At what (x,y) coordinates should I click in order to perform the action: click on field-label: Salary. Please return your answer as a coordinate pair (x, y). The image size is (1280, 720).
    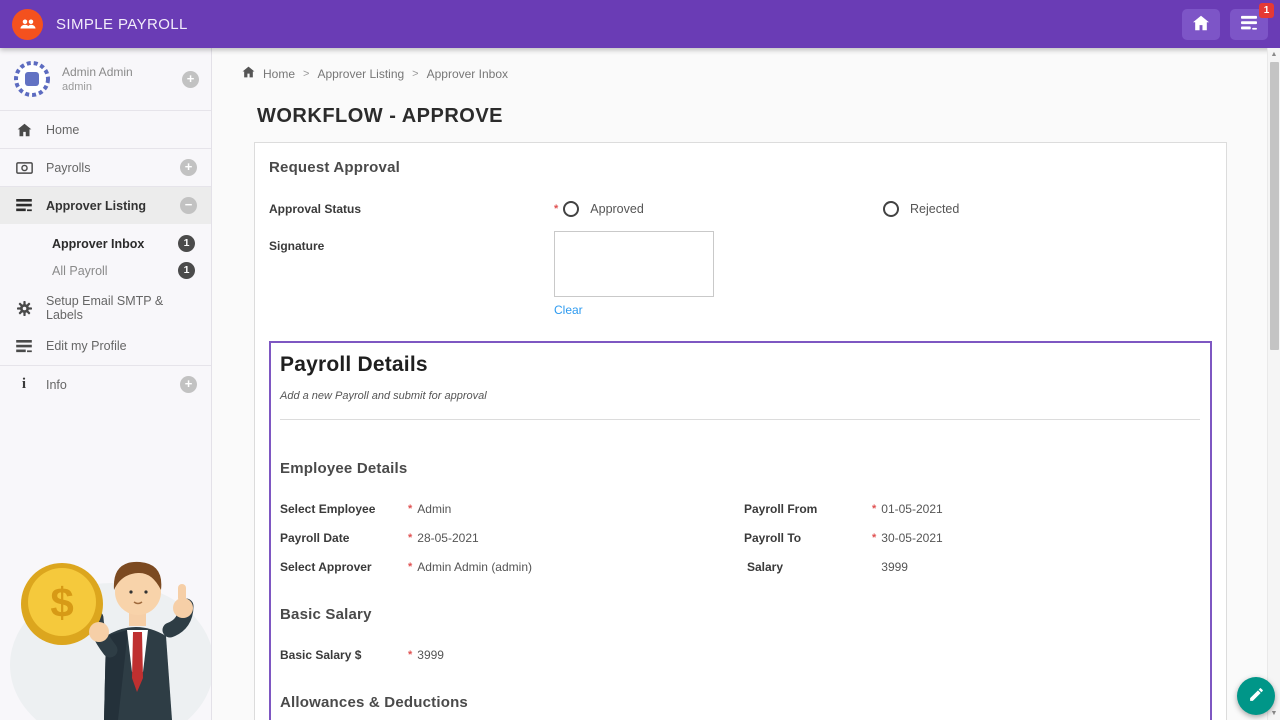
    Looking at the image, I should click on (765, 567).